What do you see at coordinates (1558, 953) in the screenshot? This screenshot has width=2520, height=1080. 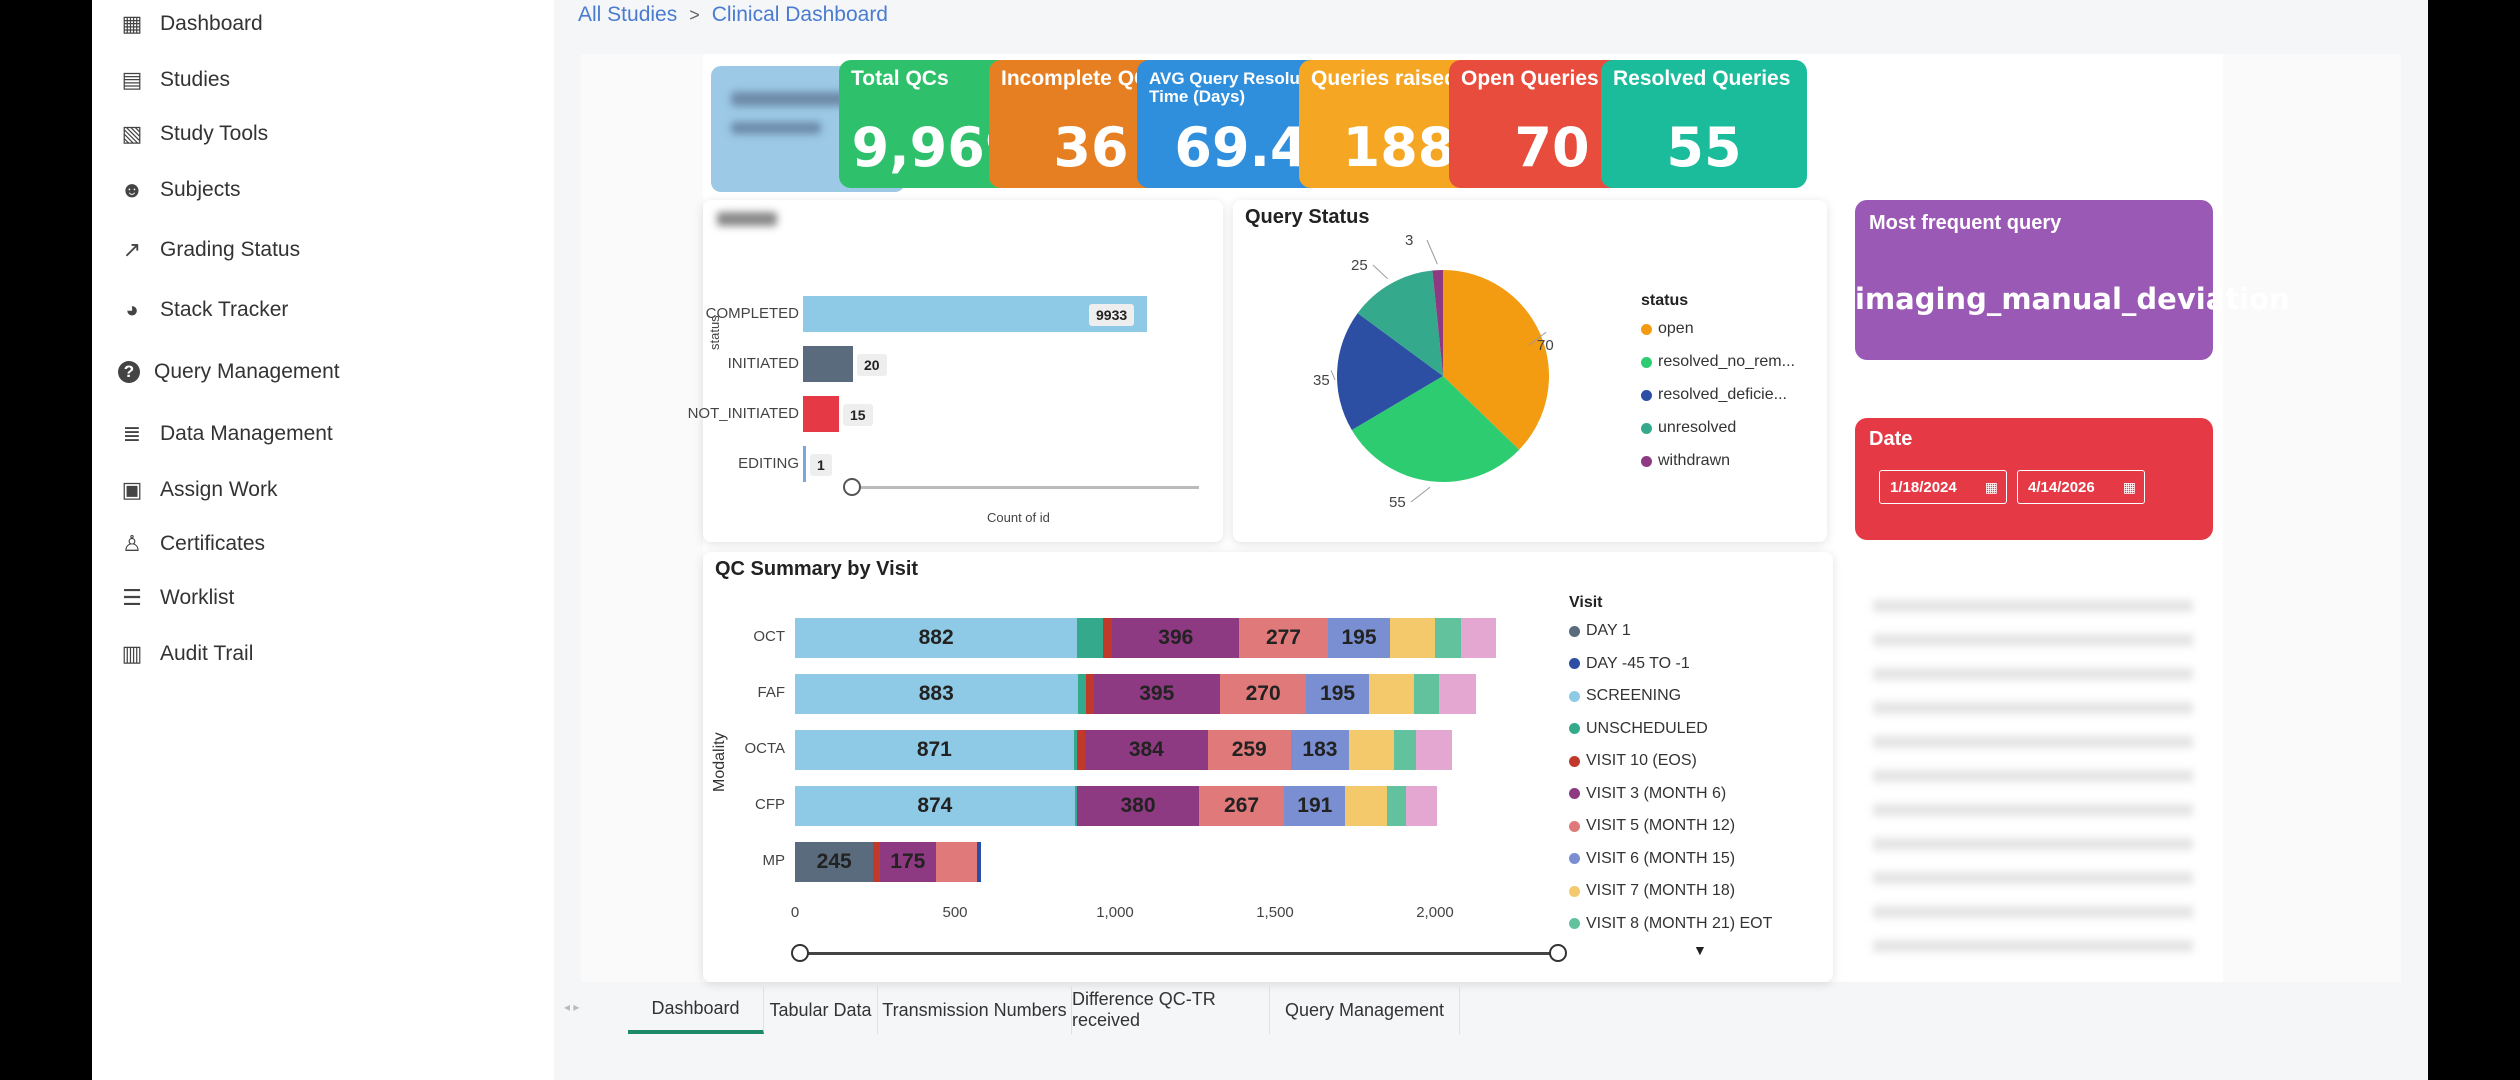 I see `qc-summary-slider-end` at bounding box center [1558, 953].